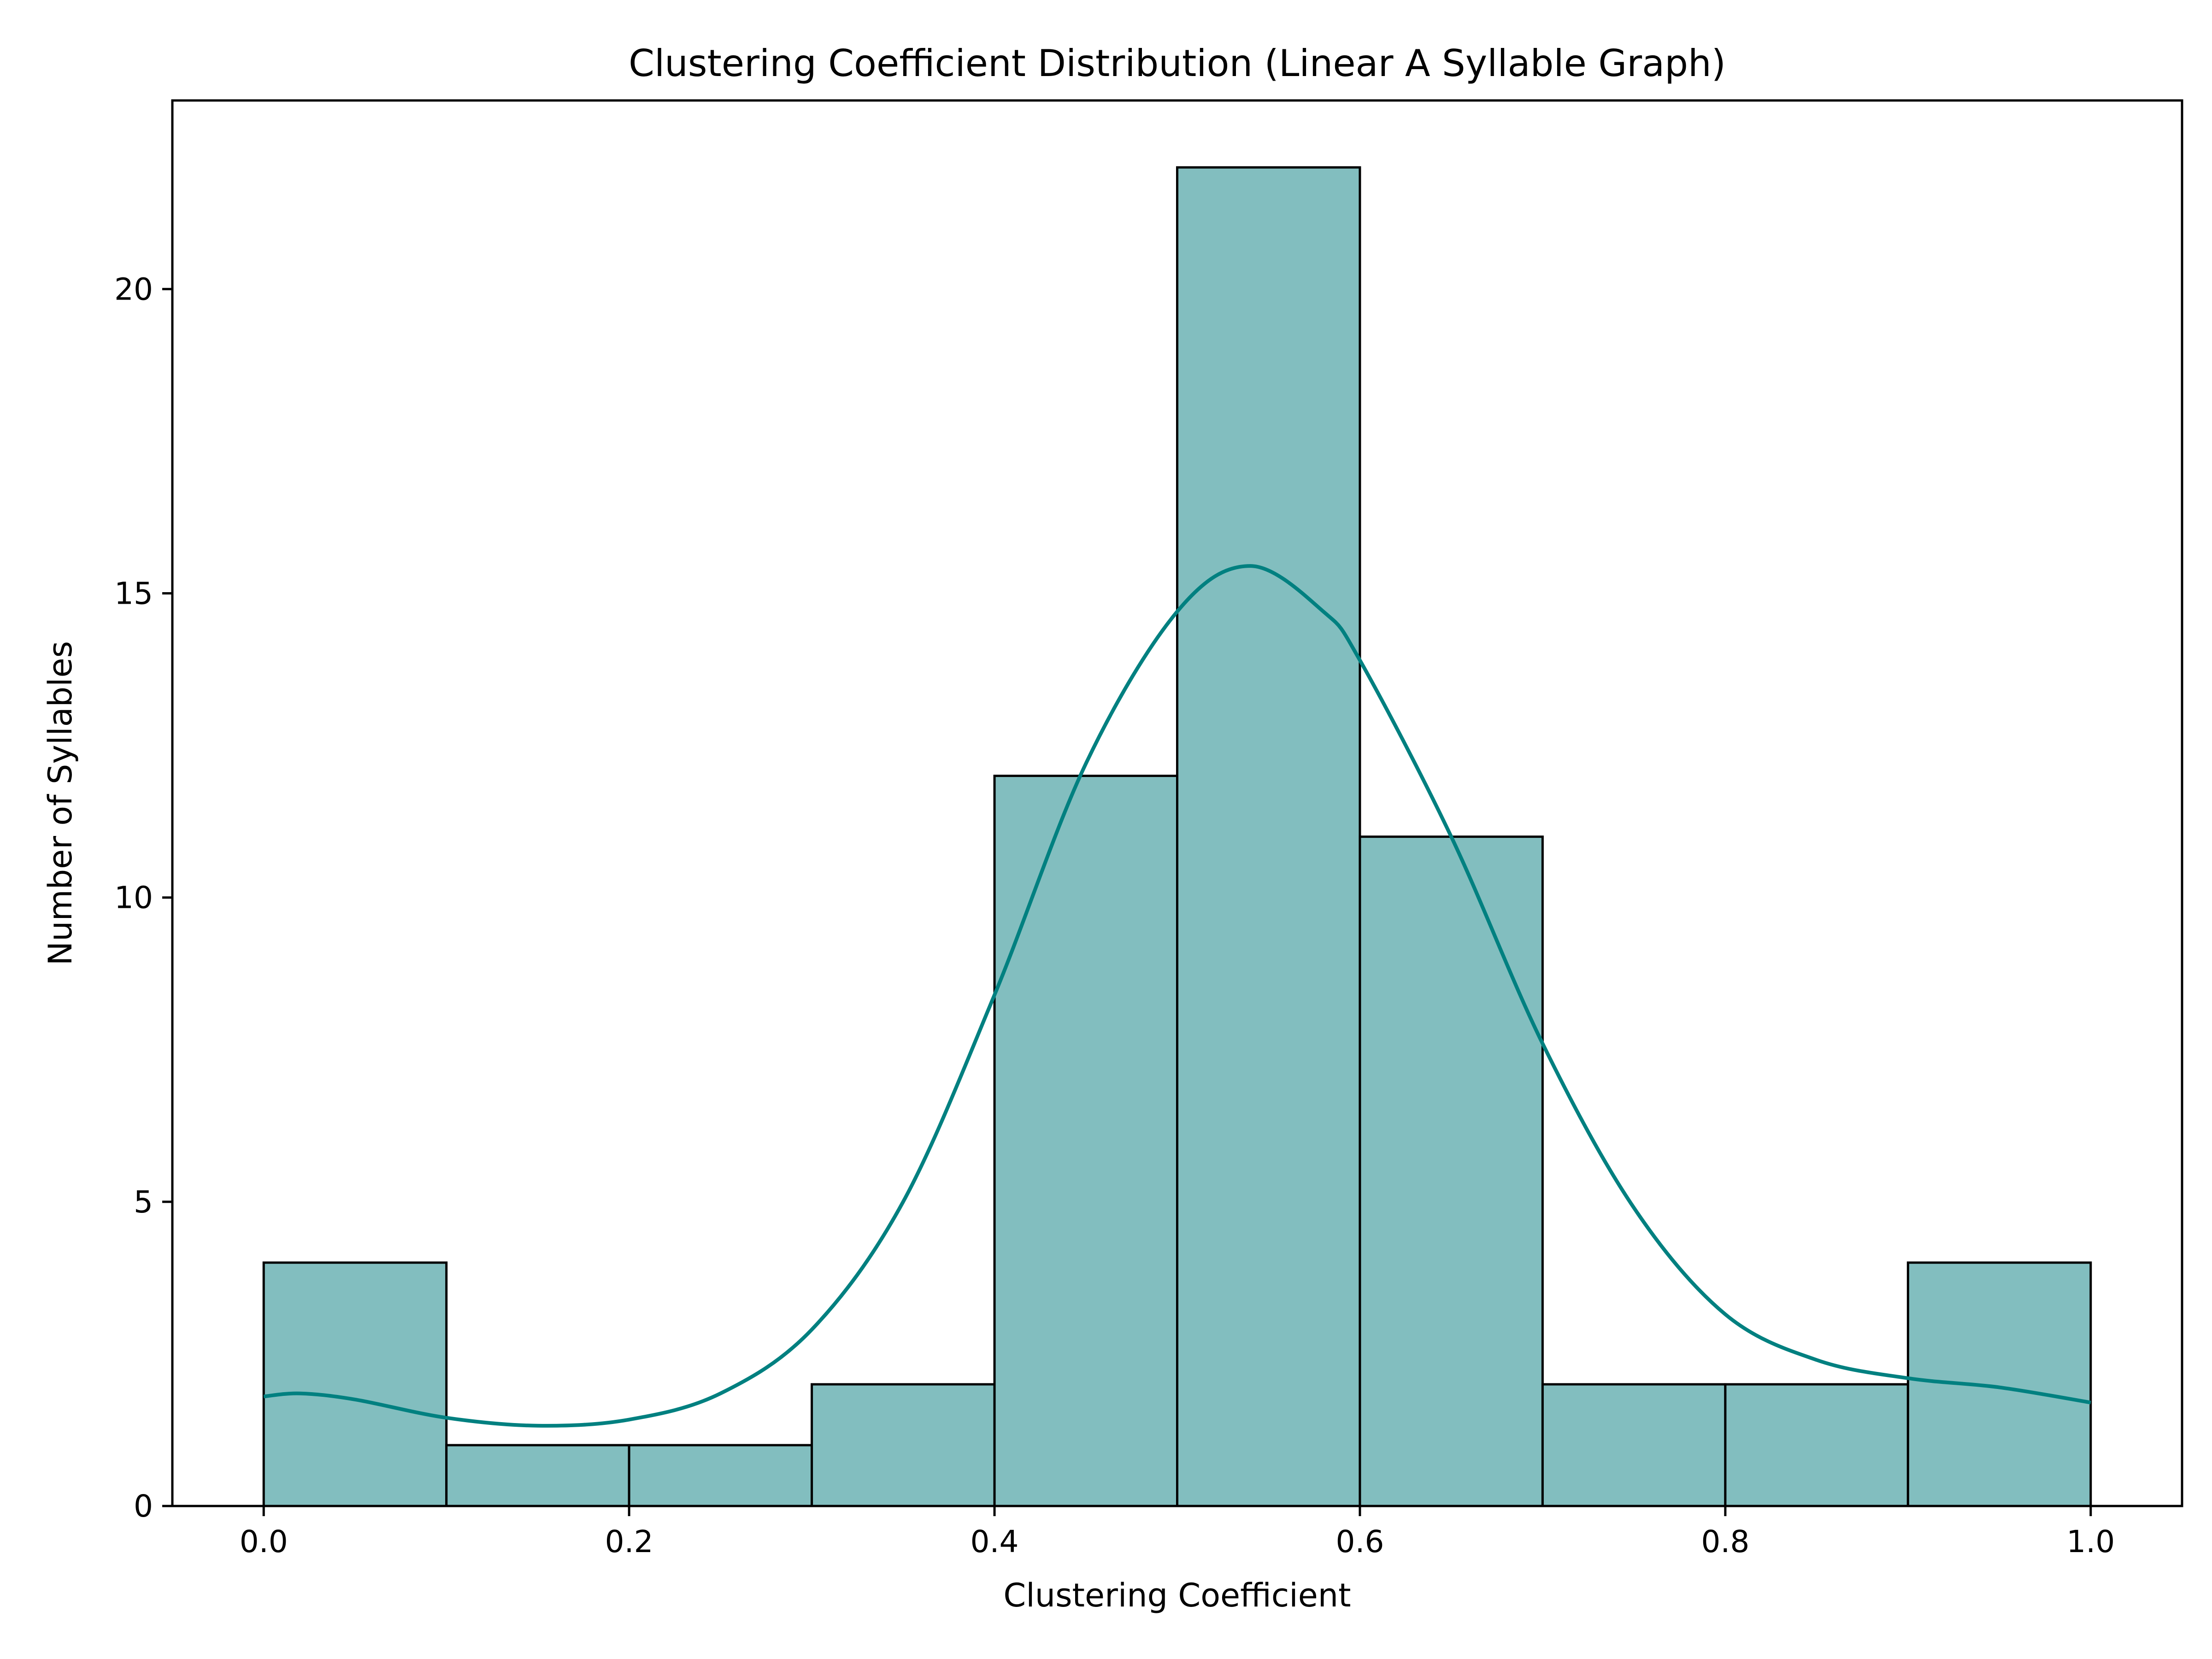  I want to click on x-tick-label: 0.4, so click(995, 1541).